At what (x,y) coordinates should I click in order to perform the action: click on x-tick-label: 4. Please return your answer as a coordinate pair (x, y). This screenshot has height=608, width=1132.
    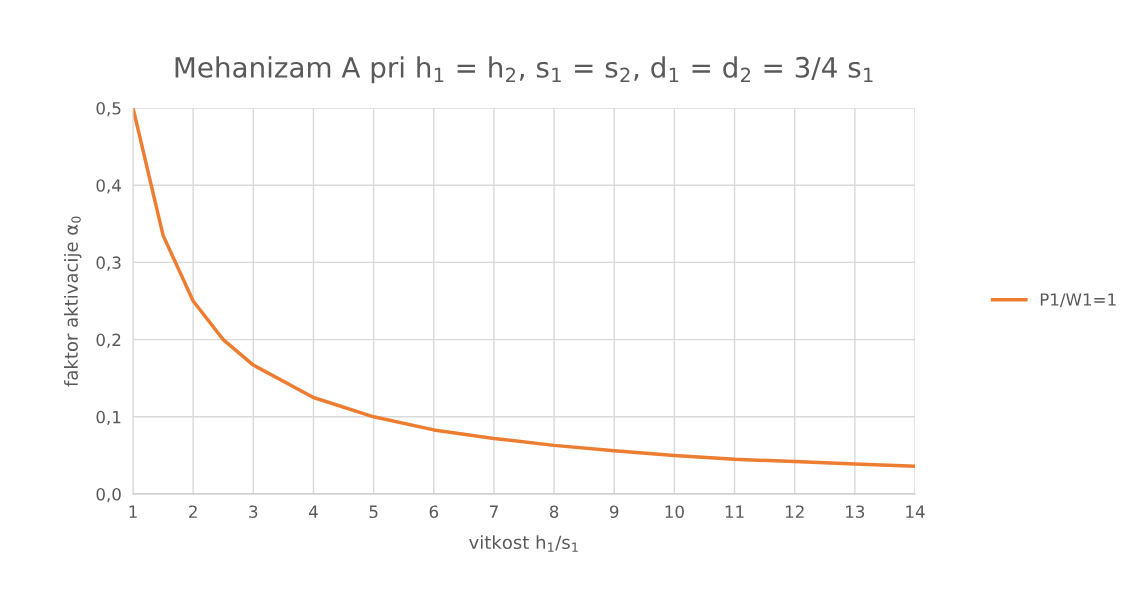
    Looking at the image, I should click on (313, 511).